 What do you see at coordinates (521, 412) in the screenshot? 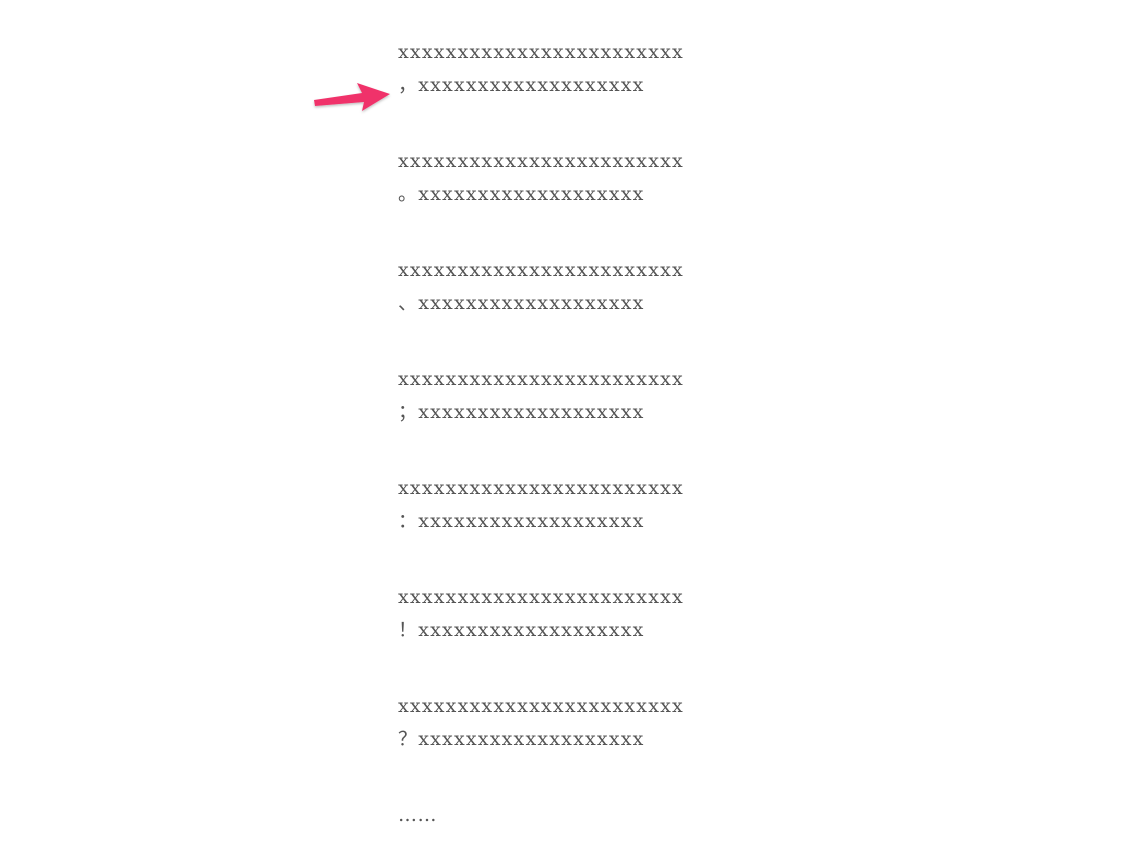
I see `paragraph-line: ；xxxxxxxxxxxxxxxxxxx` at bounding box center [521, 412].